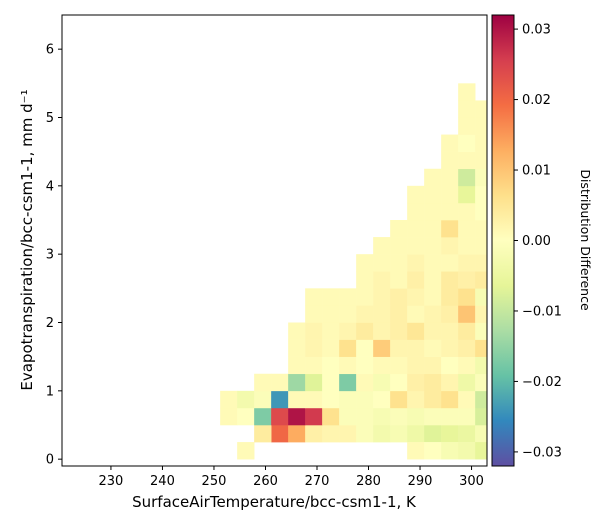 Image resolution: width=600 pixels, height=525 pixels. I want to click on y-tick-label: 5, so click(50, 118).